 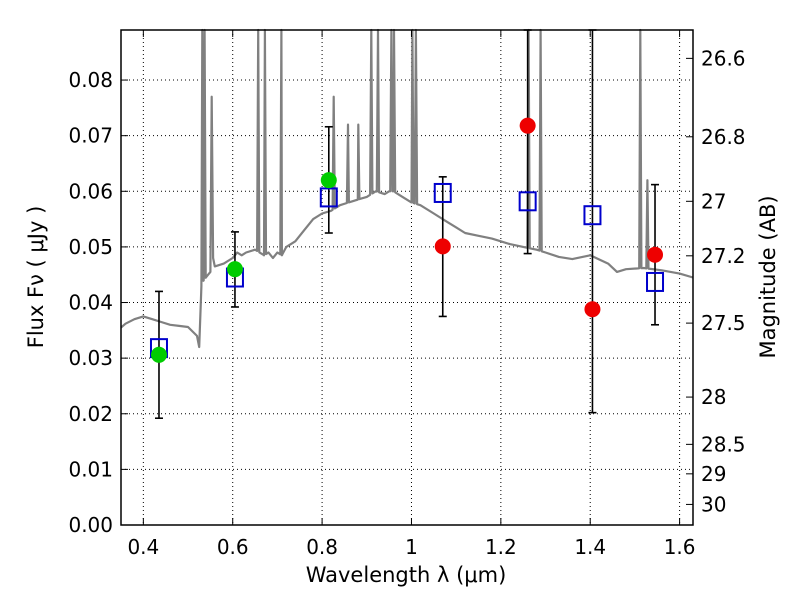 I want to click on y-right-tick-label: 28, so click(x=713, y=397).